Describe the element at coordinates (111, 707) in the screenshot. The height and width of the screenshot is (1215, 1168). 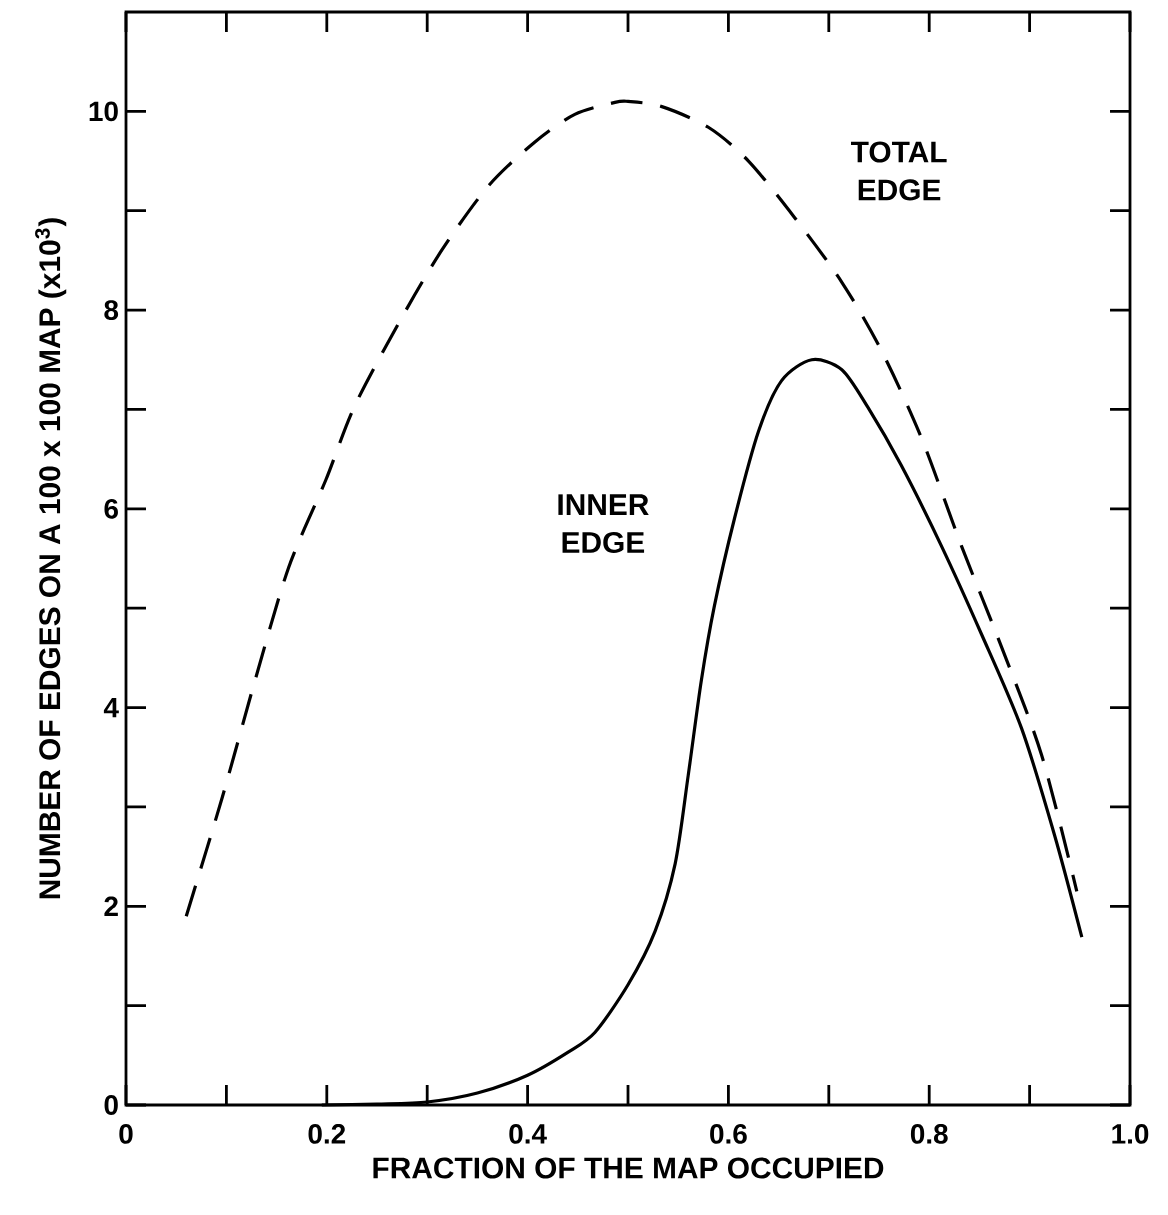
I see `y-tick-label: 4` at that location.